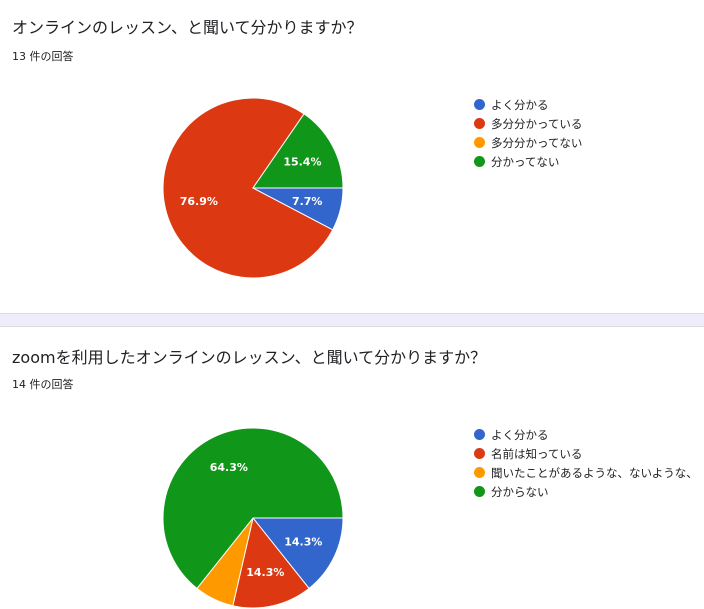  What do you see at coordinates (229, 467) in the screenshot?
I see `slice-label: 64.3%` at bounding box center [229, 467].